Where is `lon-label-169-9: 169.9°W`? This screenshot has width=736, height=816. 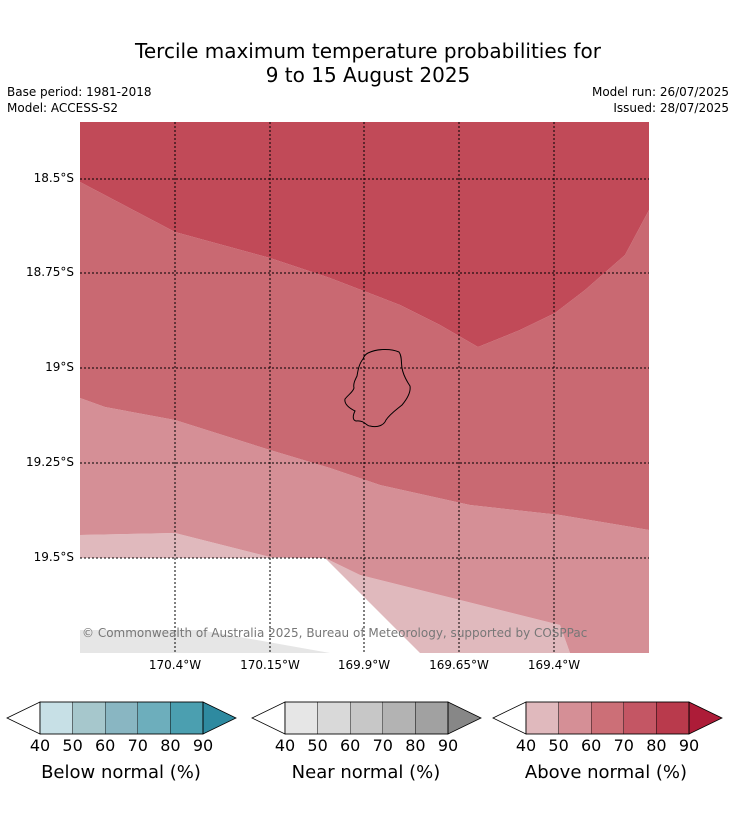
lon-label-169-9: 169.9°W is located at coordinates (364, 665).